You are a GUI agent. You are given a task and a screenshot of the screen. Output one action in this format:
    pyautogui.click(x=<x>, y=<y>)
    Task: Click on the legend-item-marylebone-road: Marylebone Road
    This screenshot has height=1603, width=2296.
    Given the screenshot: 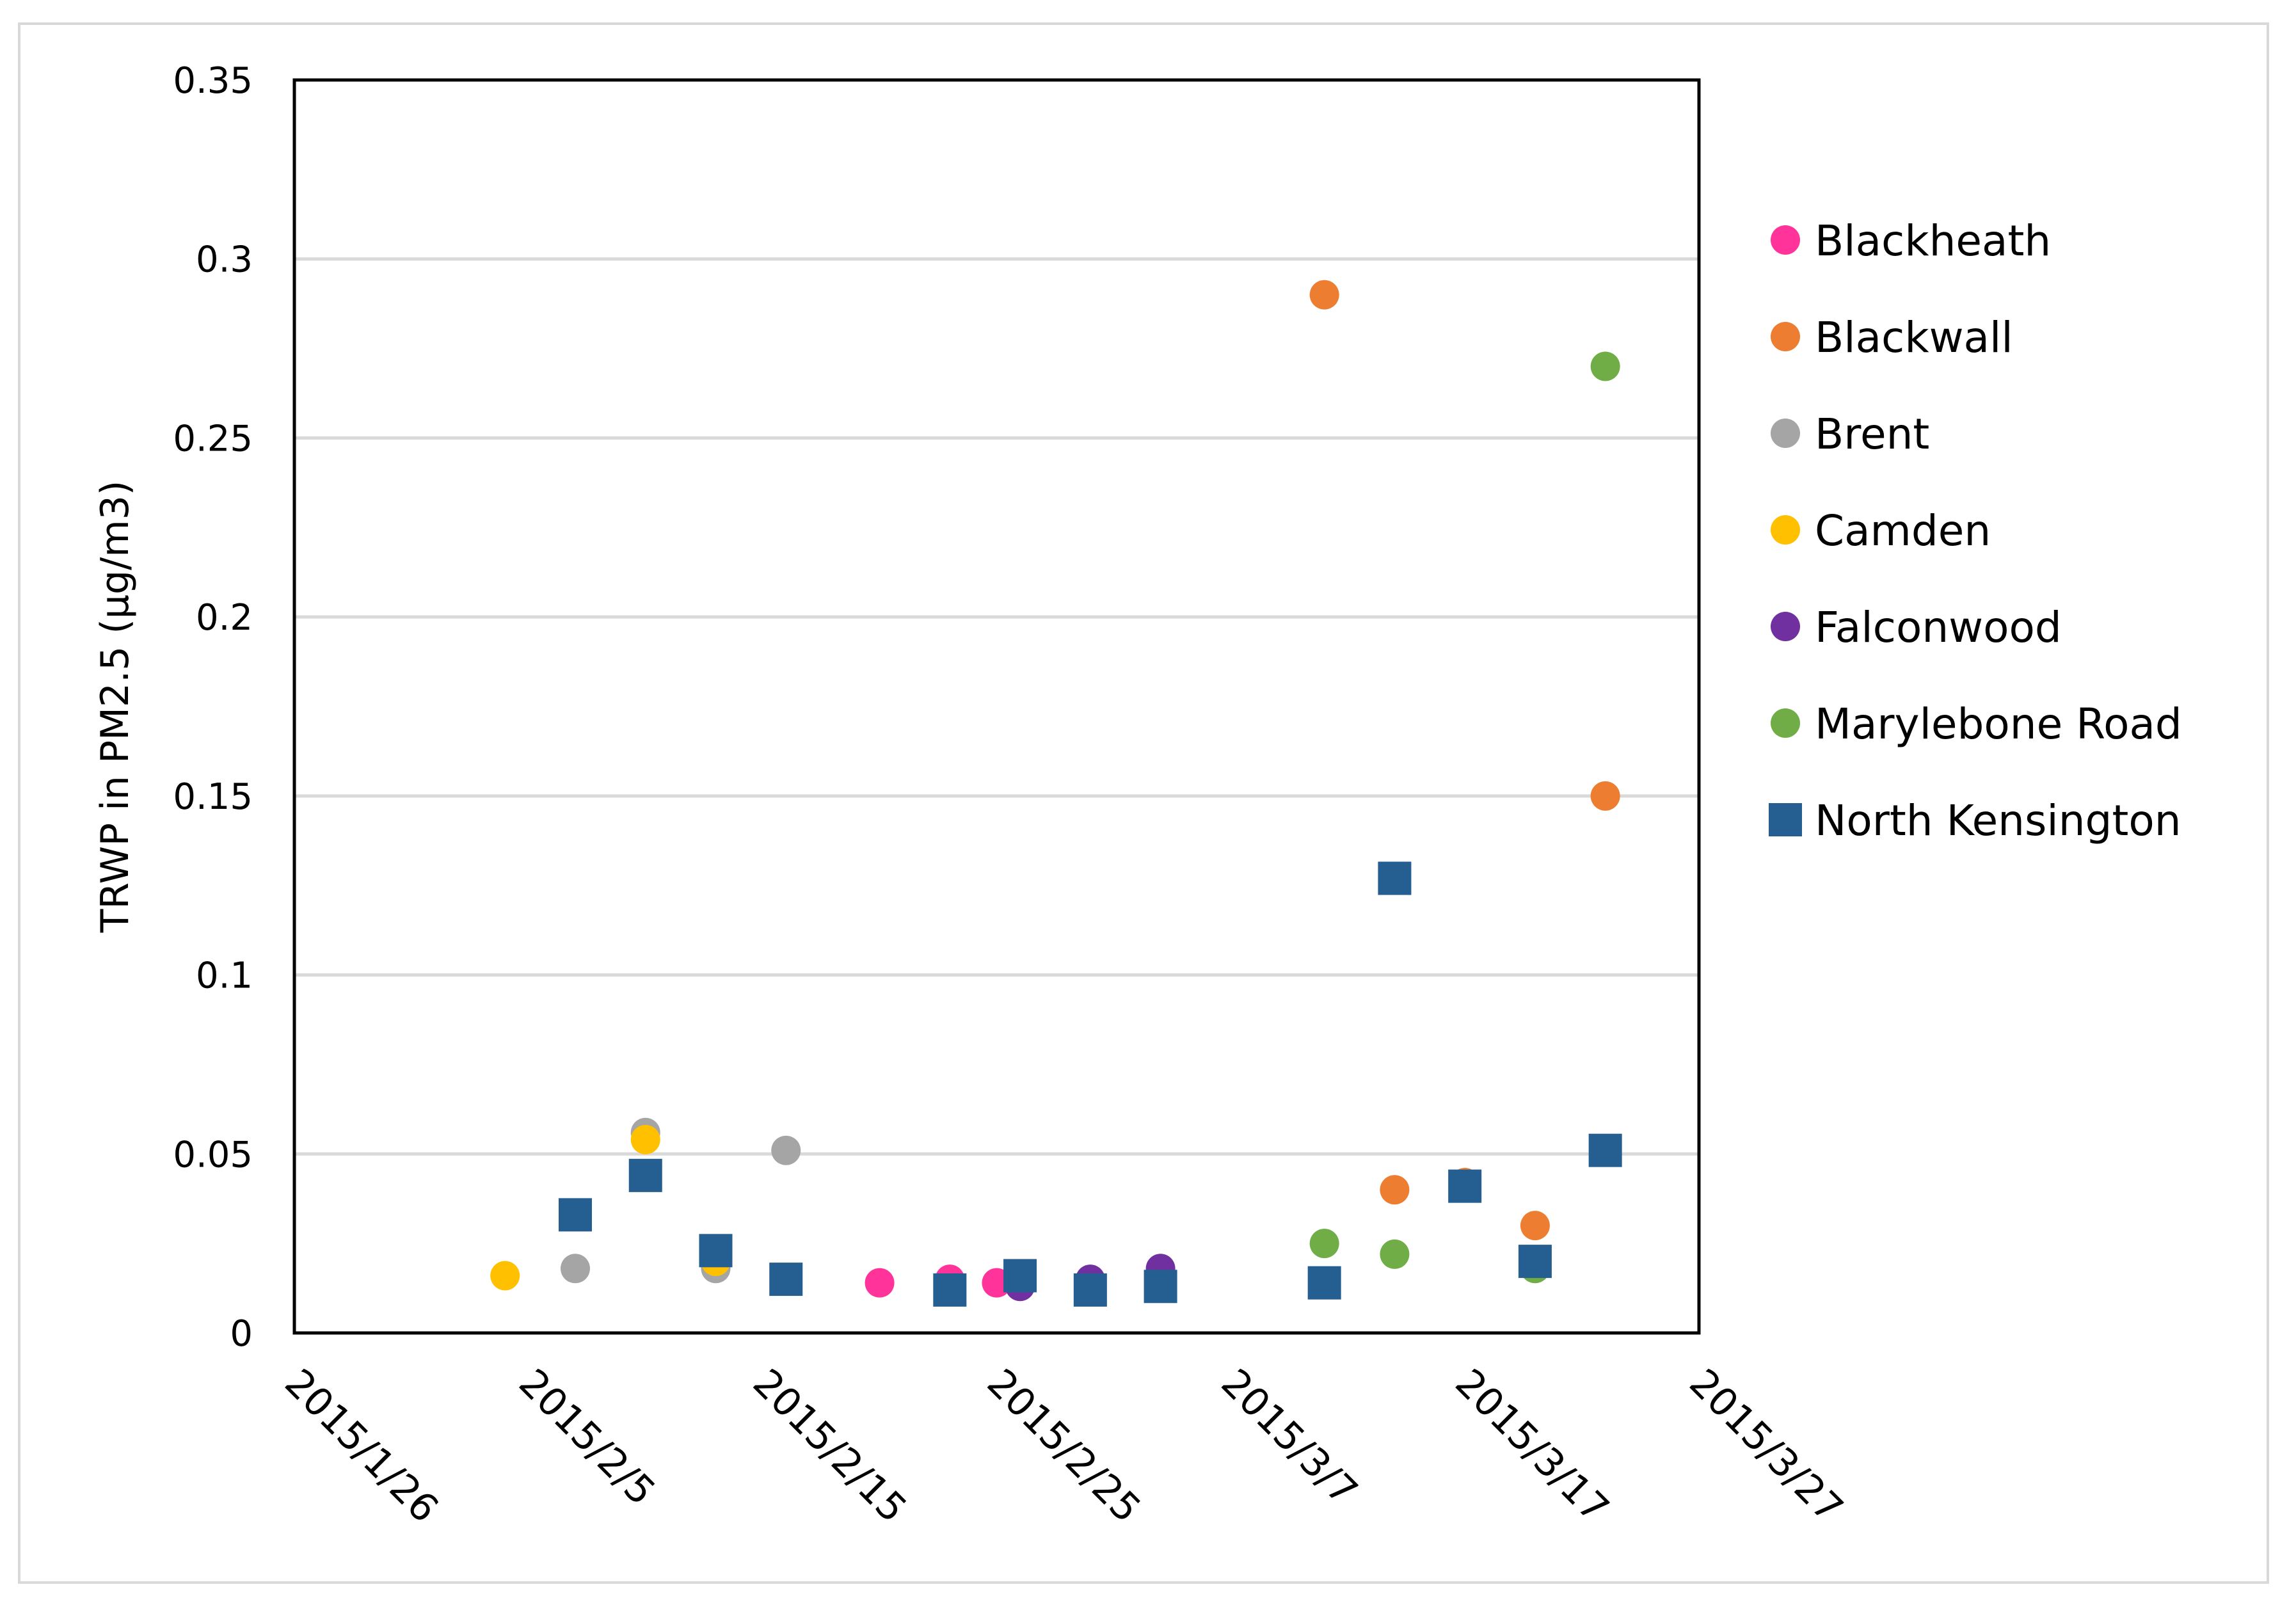 What is the action you would take?
    pyautogui.click(x=1976, y=724)
    